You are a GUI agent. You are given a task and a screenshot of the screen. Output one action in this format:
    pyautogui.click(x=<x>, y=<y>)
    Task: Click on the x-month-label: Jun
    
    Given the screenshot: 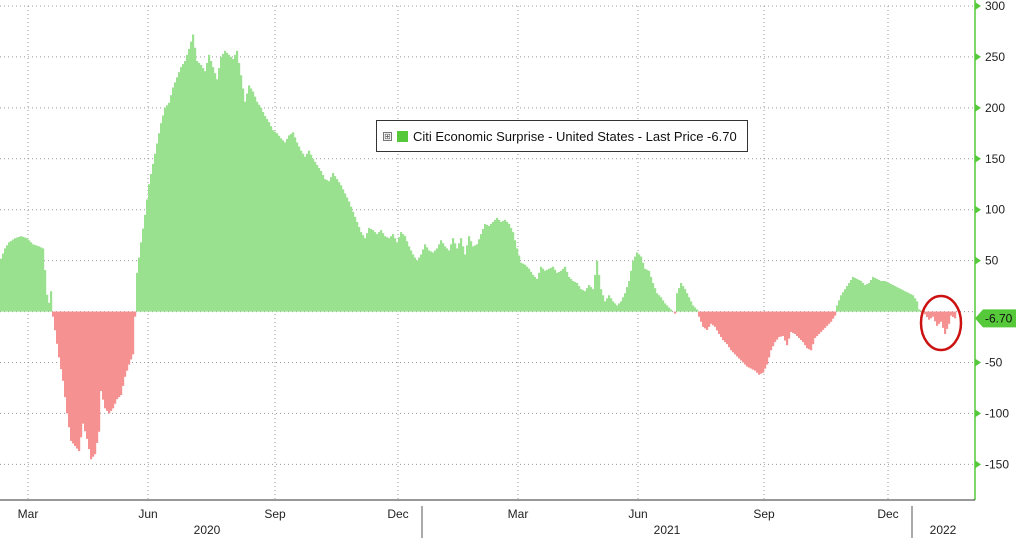 What is the action you would take?
    pyautogui.click(x=637, y=514)
    